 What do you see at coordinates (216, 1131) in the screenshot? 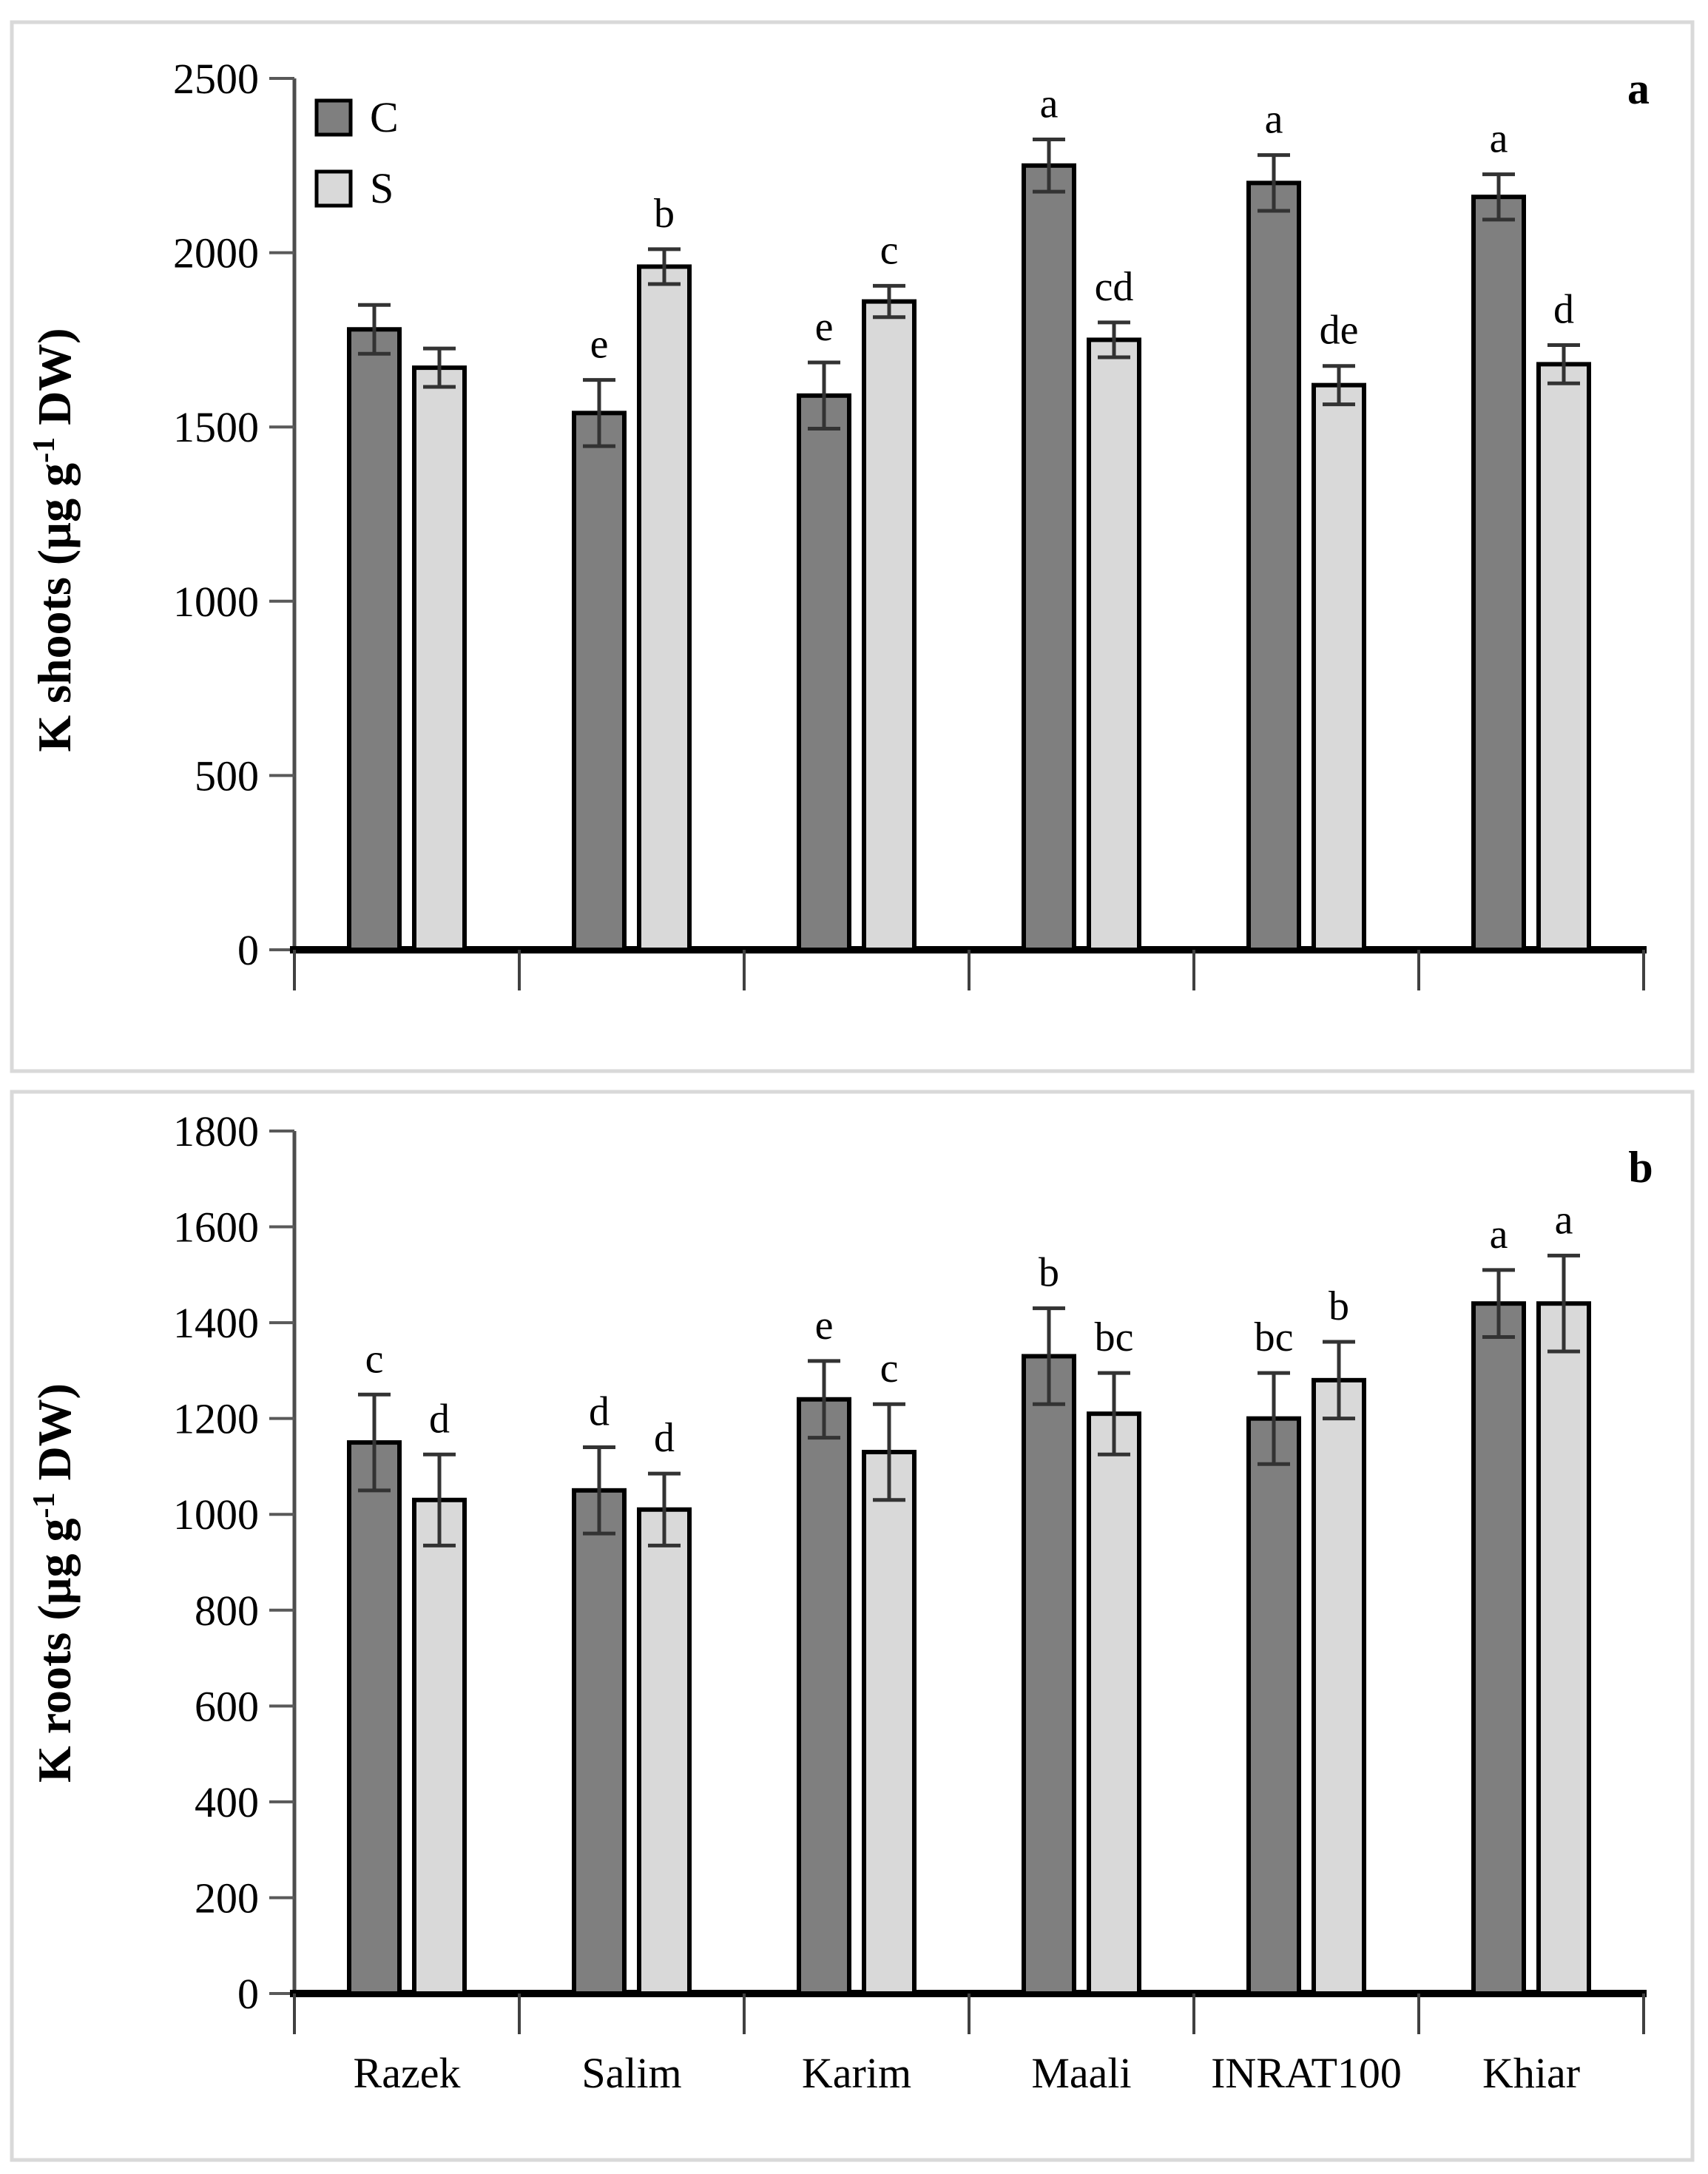
I see `y-tick-label: 1800` at bounding box center [216, 1131].